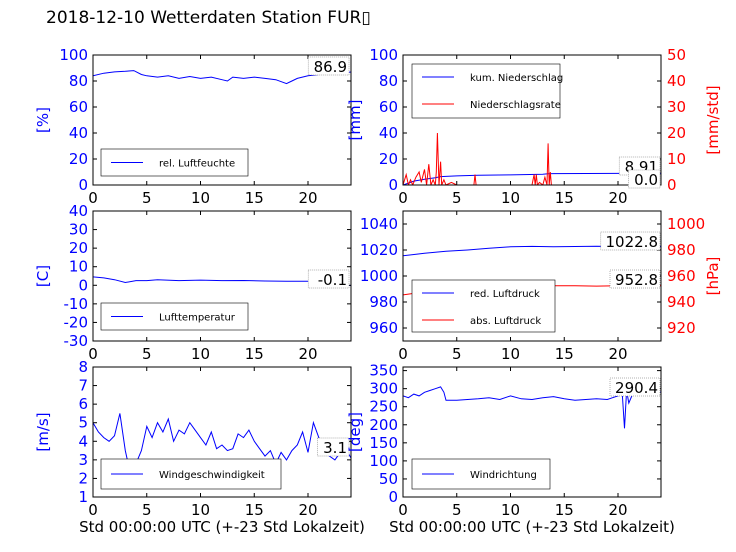 The image size is (736, 552). Describe the element at coordinates (388, 107) in the screenshot. I see `y-tick-label: 60` at that location.